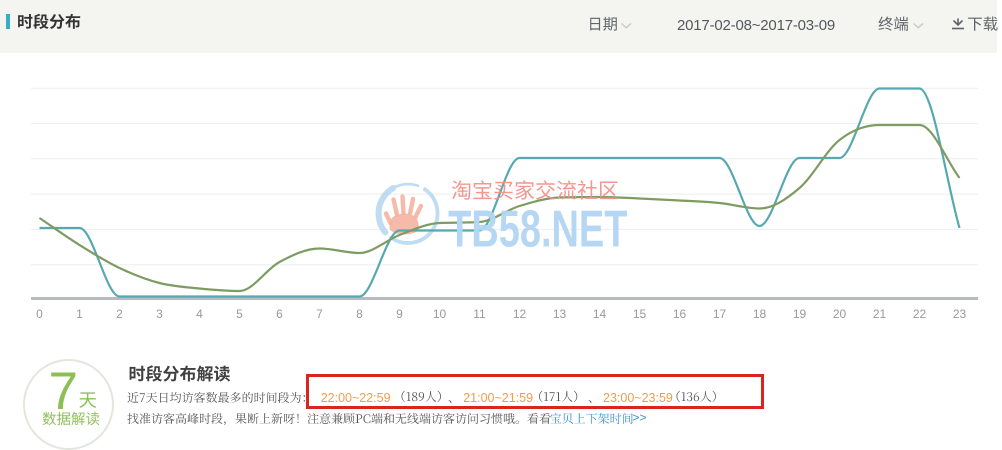 This screenshot has height=450, width=1002. I want to click on svg-text: 19, so click(800, 314).